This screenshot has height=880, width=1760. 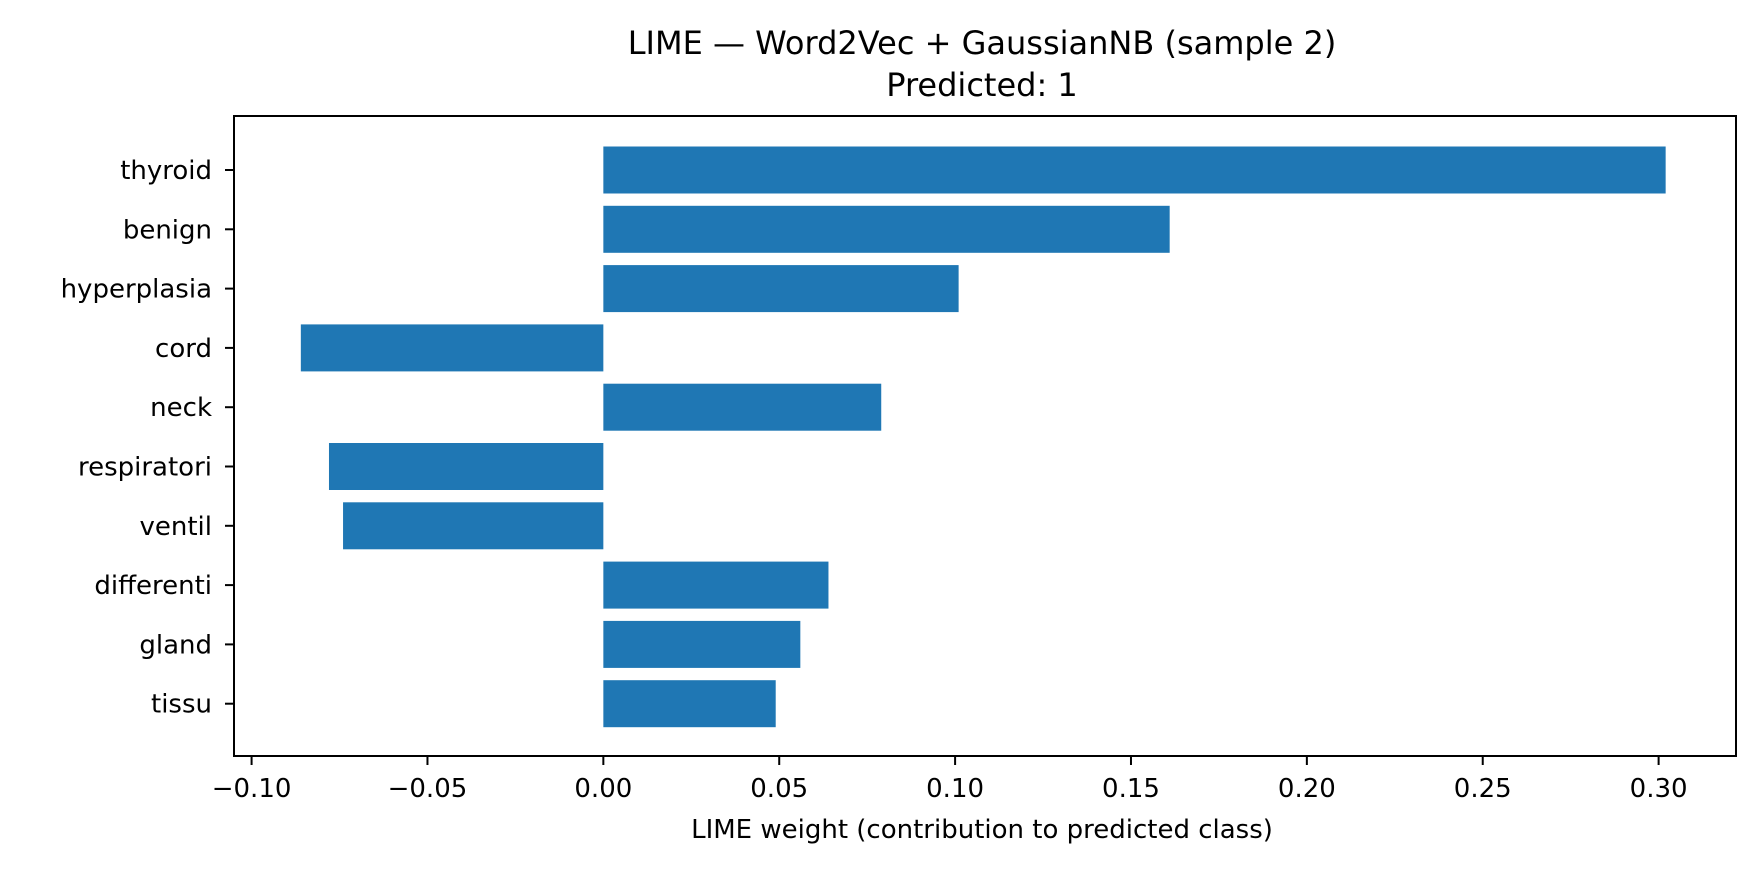 I want to click on y-tick-label: benign, so click(x=167, y=230).